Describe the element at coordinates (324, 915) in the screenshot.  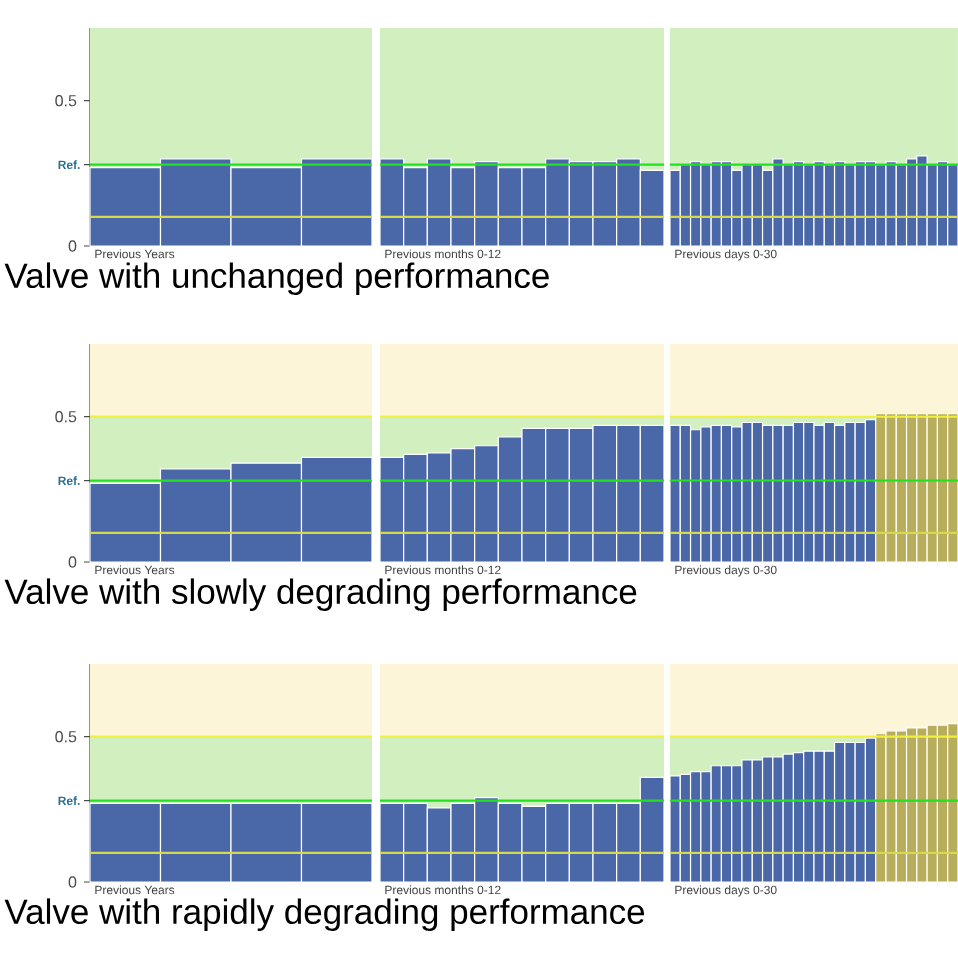
I see `text: Valve with rapidly degrading performance` at that location.